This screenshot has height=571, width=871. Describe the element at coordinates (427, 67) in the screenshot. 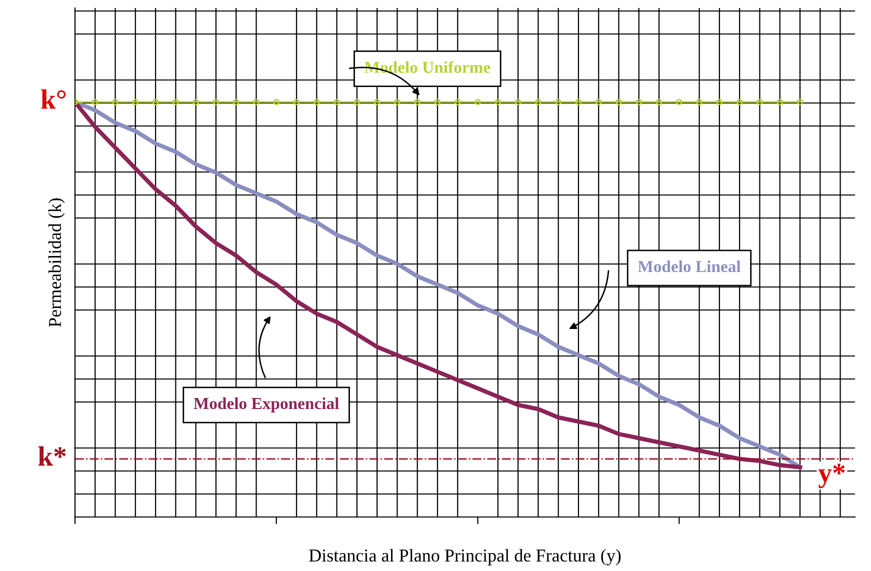

I see `series-label: Modelo Uniforme` at that location.